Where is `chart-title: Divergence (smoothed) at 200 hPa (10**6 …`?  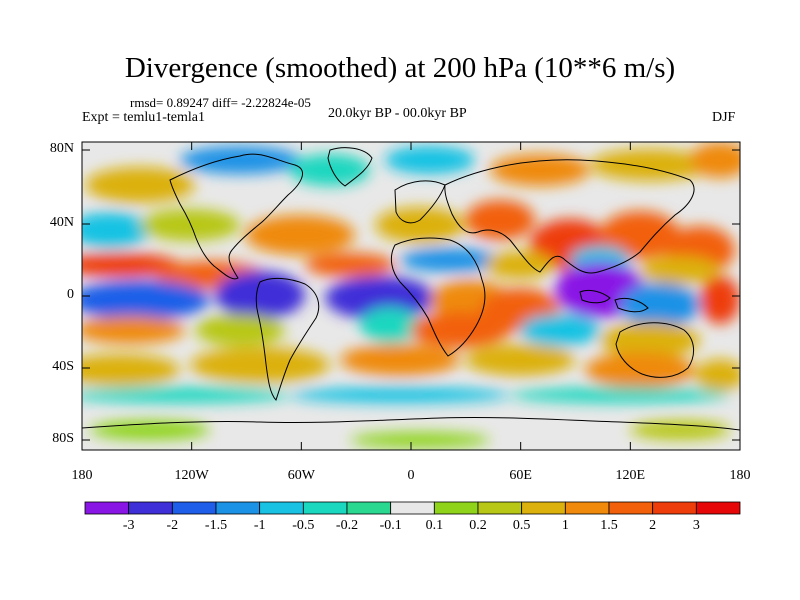
chart-title: Divergence (smoothed) at 200 hPa (10**6 … is located at coordinates (400, 68).